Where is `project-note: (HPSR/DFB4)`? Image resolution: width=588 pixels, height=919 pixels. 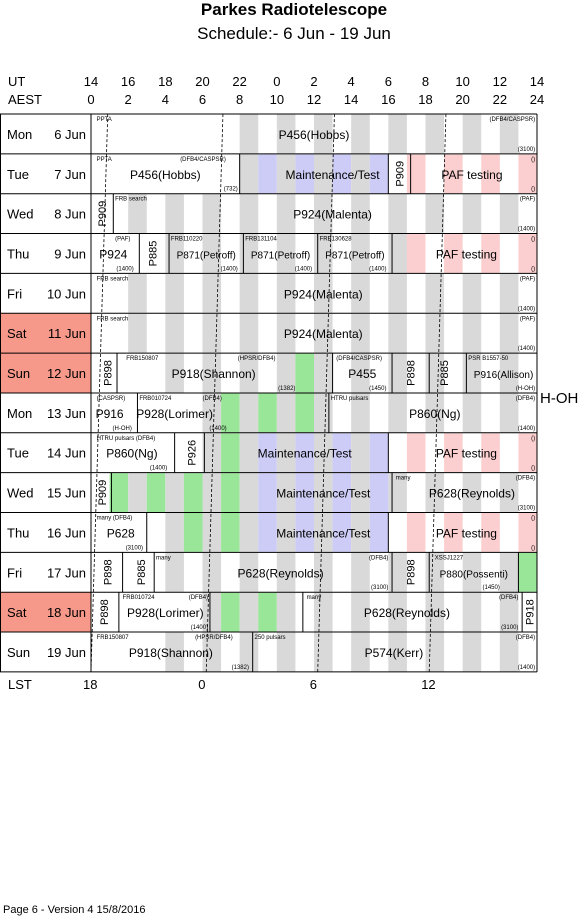 project-note: (HPSR/DFB4) is located at coordinates (257, 359).